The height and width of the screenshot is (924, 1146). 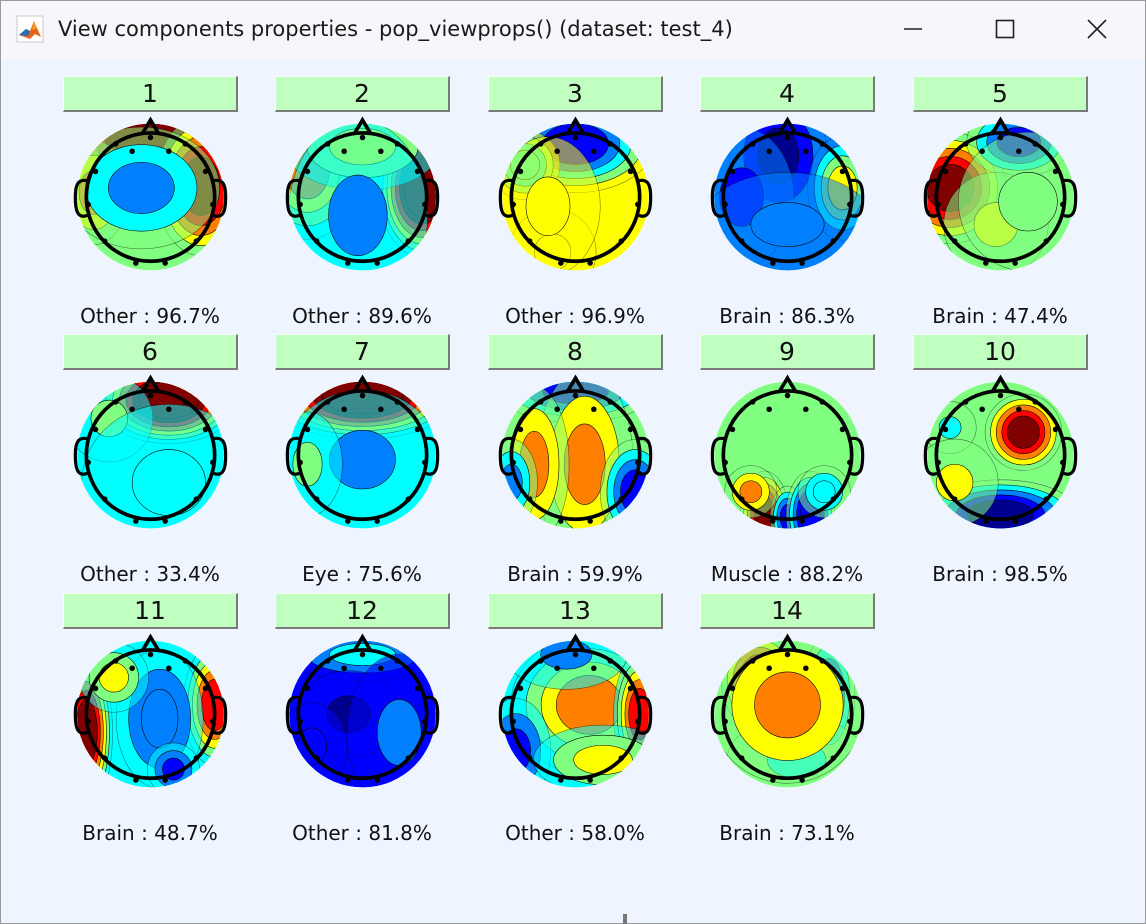 I want to click on component-label-3: Other : 96.9%, so click(x=575, y=316).